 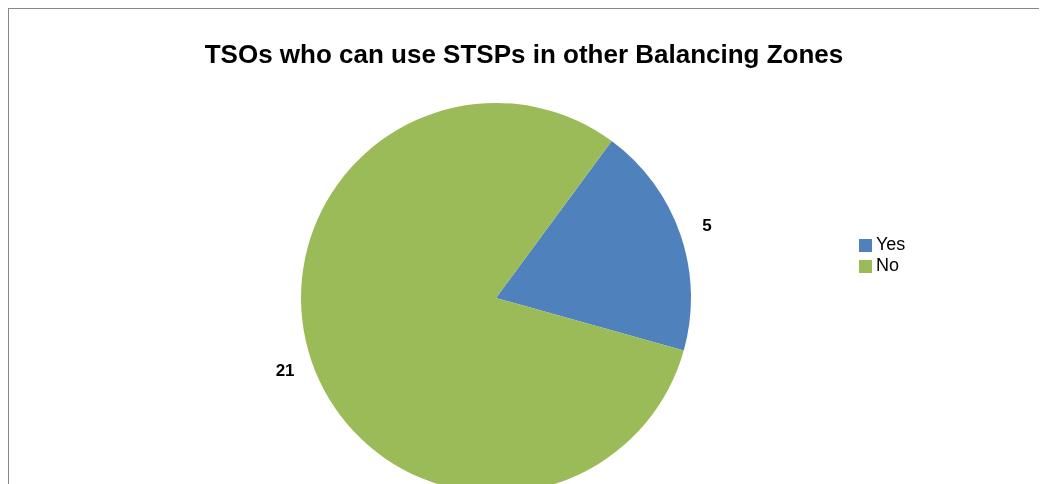 I want to click on legend-label: No, so click(x=888, y=265).